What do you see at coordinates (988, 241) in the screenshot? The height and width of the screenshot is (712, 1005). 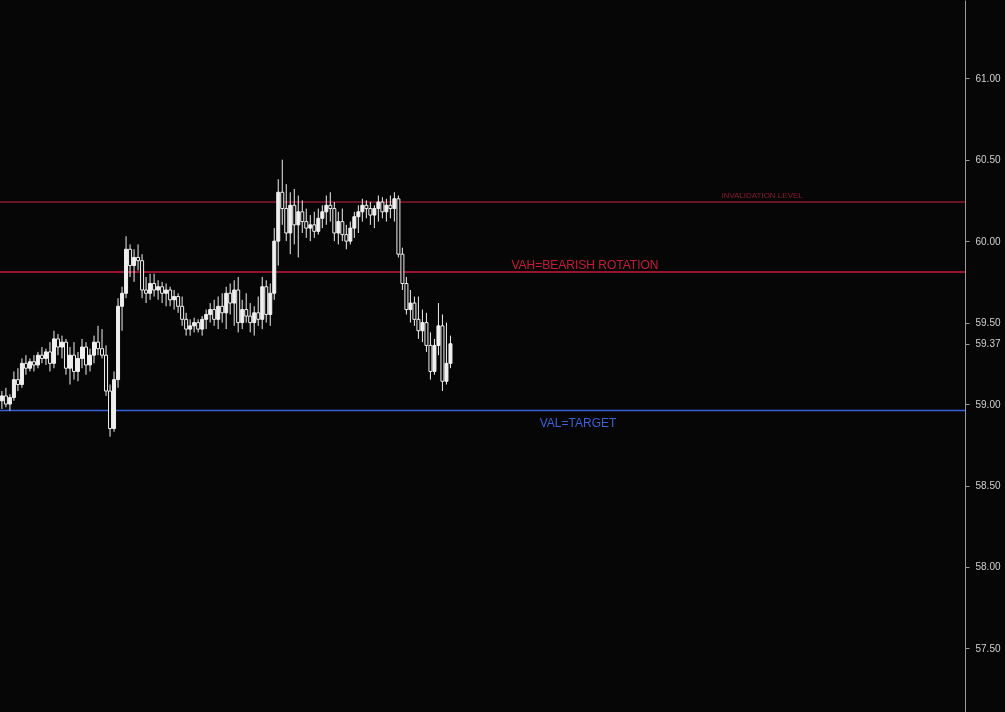 I see `y-tick-label: 60.00` at bounding box center [988, 241].